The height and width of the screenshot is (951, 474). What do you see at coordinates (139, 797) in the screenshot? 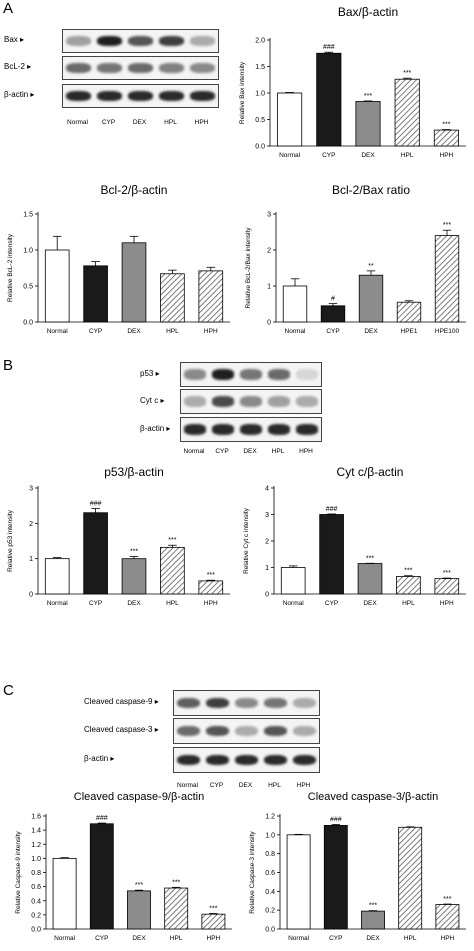
I see `chart-title: Cleaved caspase-9/β-actin` at bounding box center [139, 797].